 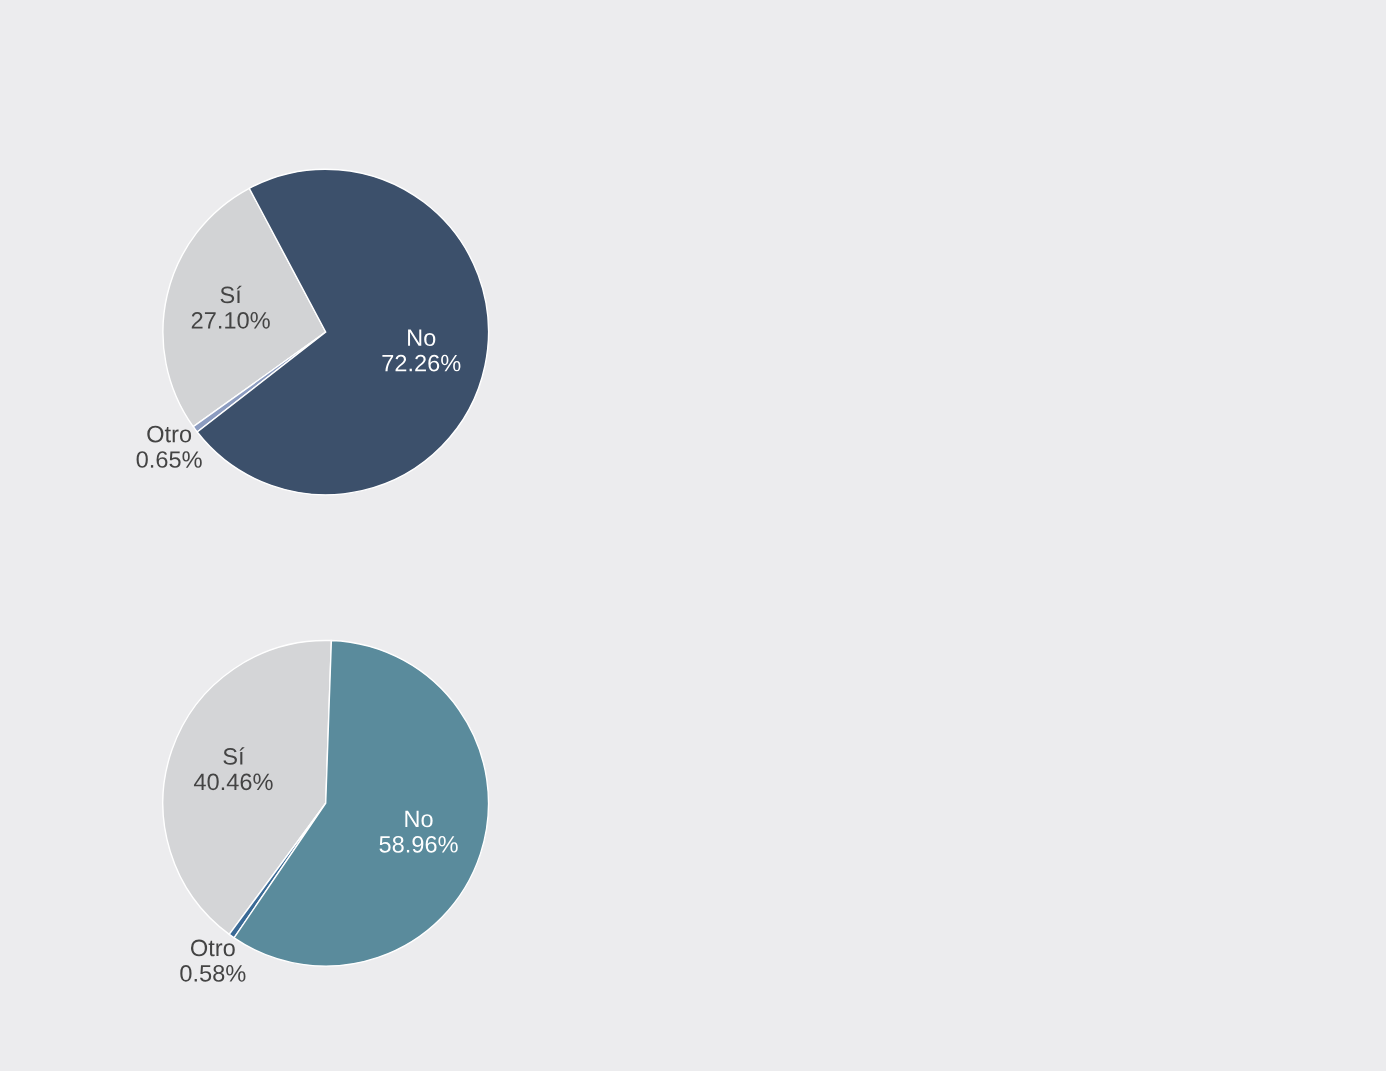 What do you see at coordinates (213, 973) in the screenshot?
I see `data-label: 0.58%` at bounding box center [213, 973].